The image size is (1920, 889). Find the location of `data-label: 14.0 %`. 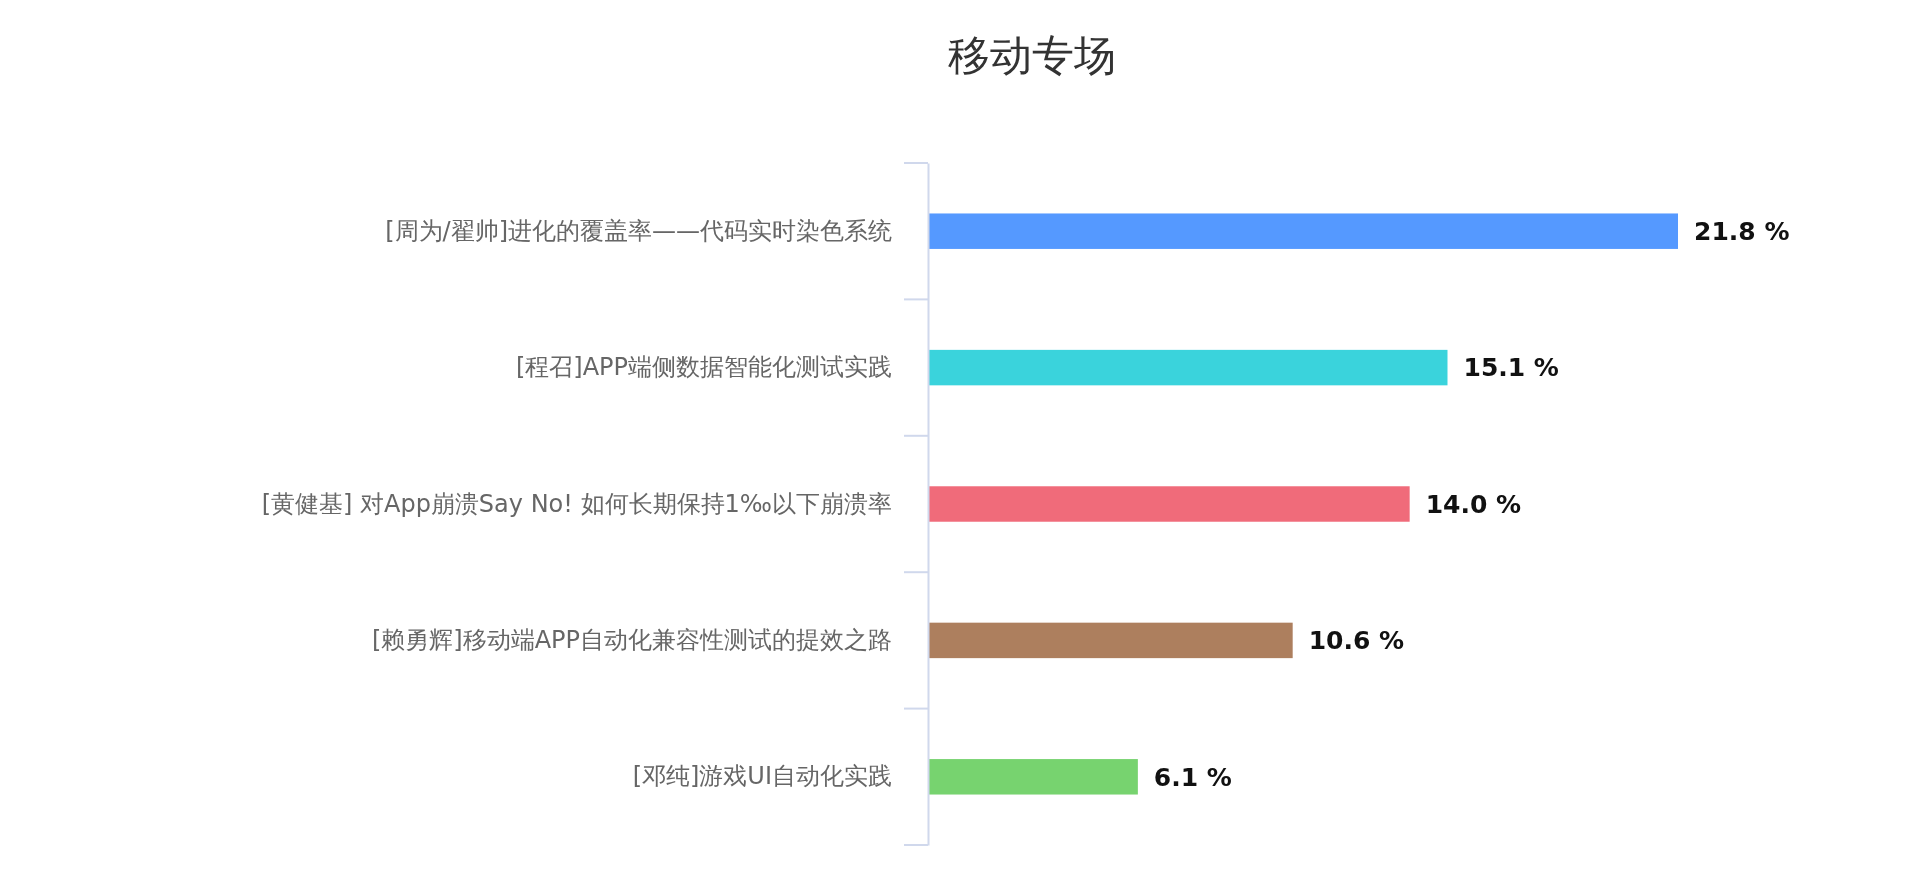

data-label: 14.0 % is located at coordinates (1473, 504).